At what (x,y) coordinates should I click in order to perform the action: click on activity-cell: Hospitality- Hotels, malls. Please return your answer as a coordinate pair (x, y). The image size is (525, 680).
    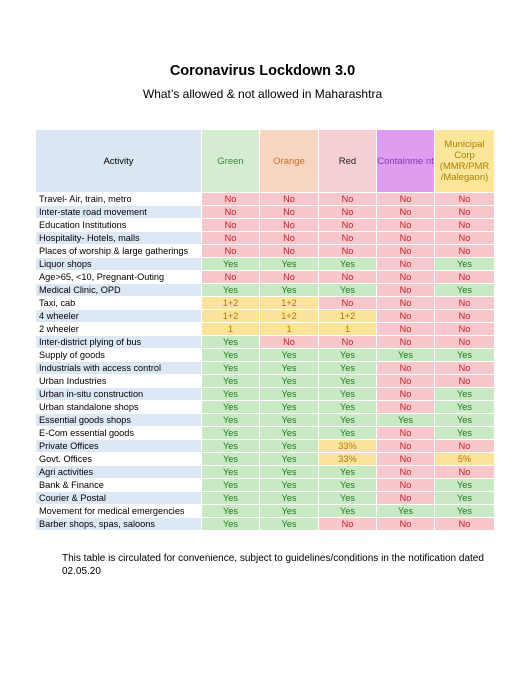
    Looking at the image, I should click on (118, 238).